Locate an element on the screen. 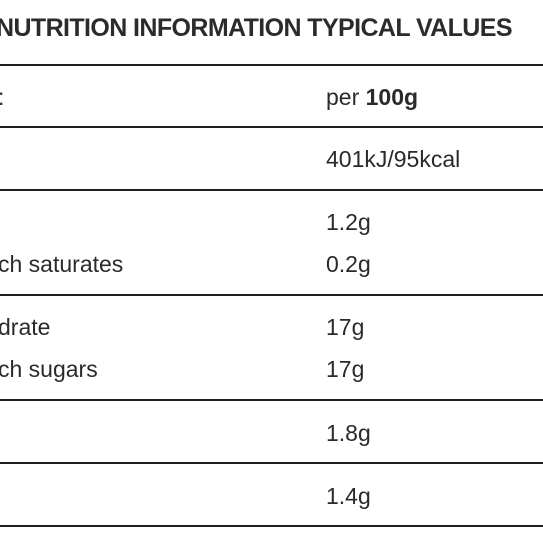 Image resolution: width=543 pixels, height=543 pixels. header-value-bold: 100g is located at coordinates (392, 97).